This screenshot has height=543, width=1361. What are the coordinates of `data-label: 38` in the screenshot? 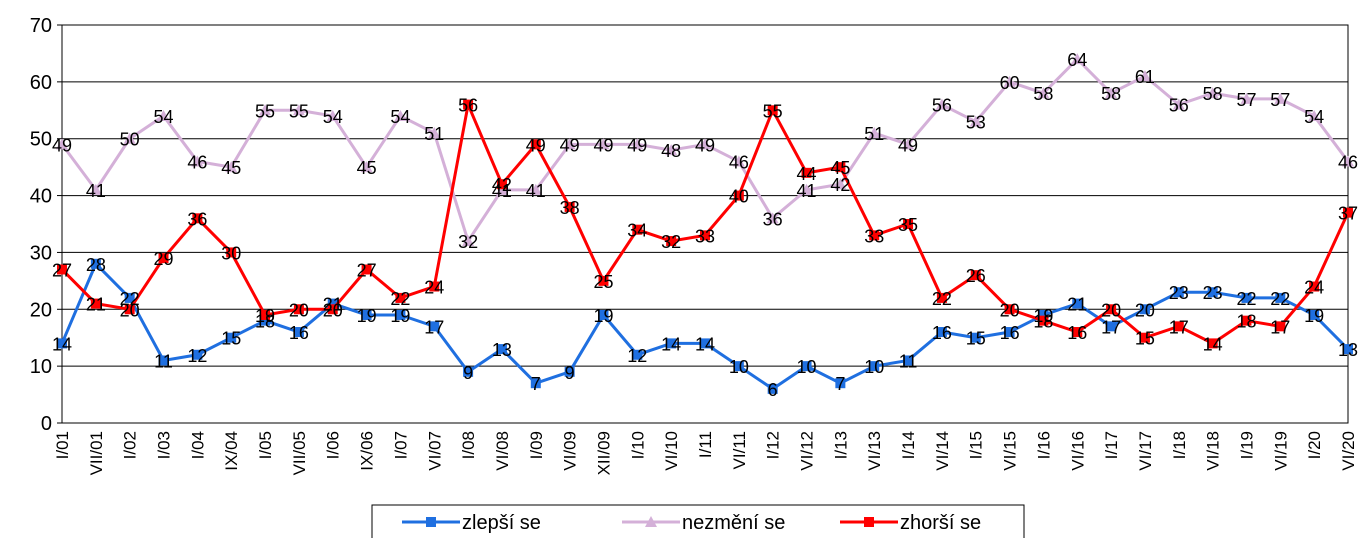 It's located at (570, 208).